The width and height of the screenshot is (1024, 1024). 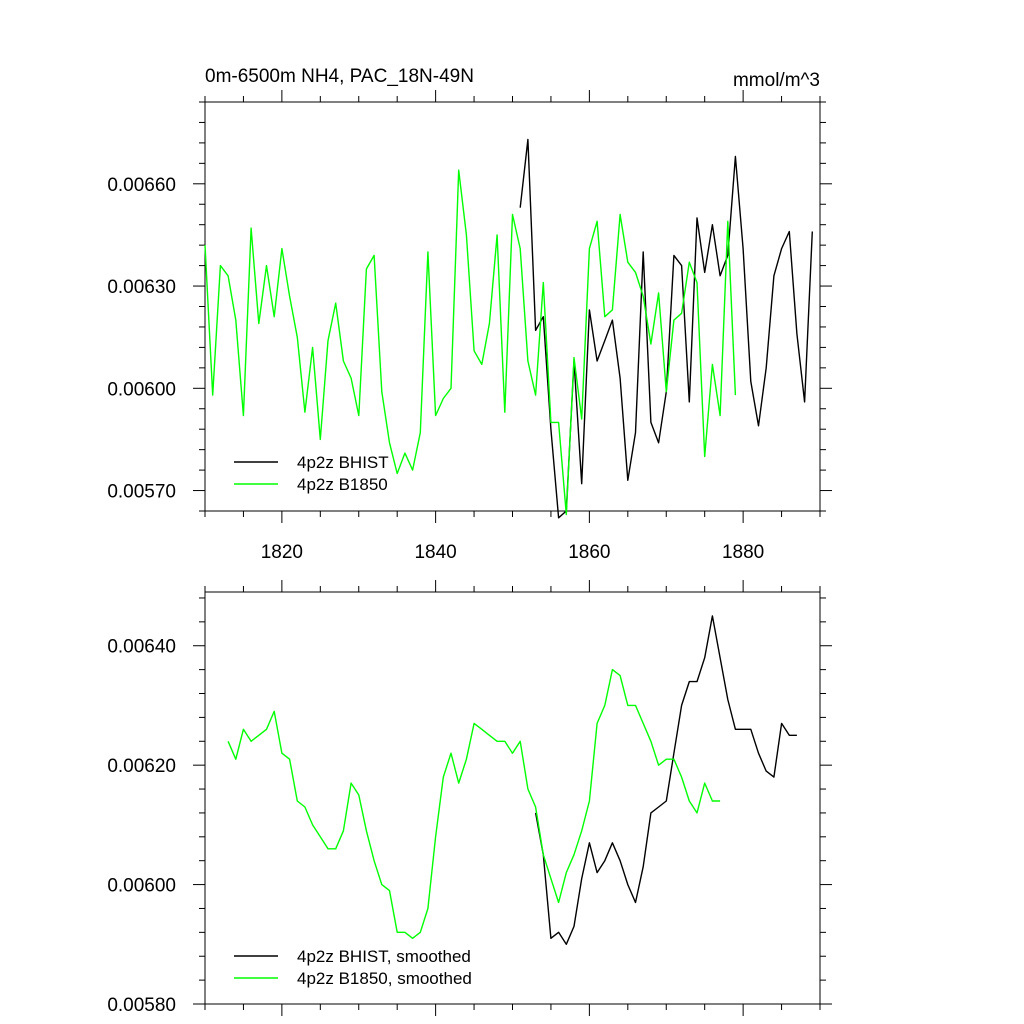 What do you see at coordinates (141, 492) in the screenshot?
I see `y-tick-label: 0.00570` at bounding box center [141, 492].